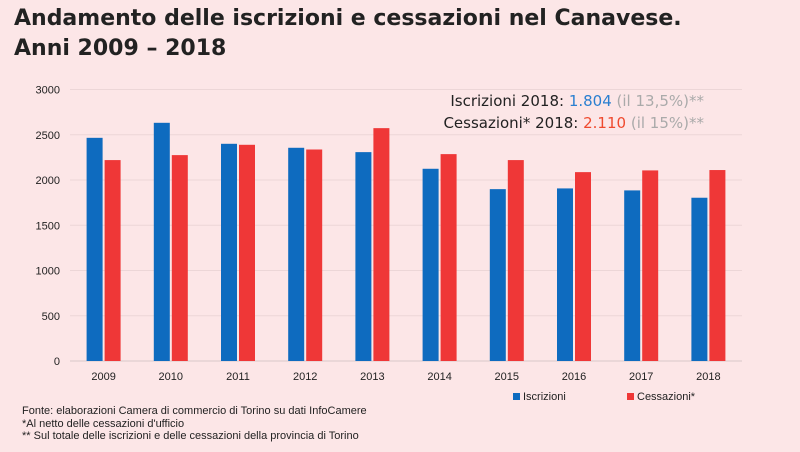 This screenshot has height=452, width=800. What do you see at coordinates (238, 377) in the screenshot?
I see `x-tick-label: 2011` at bounding box center [238, 377].